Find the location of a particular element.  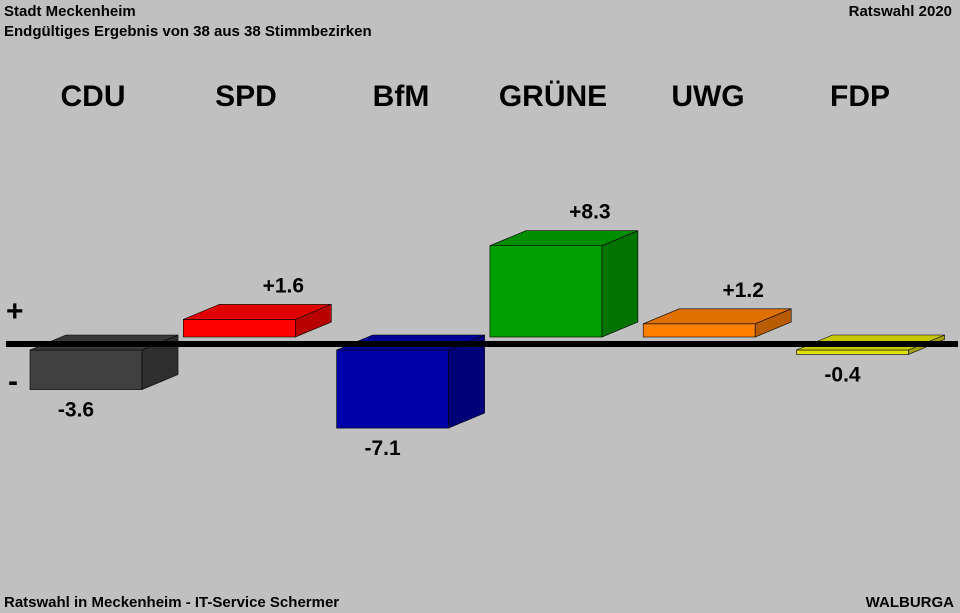

bar-uwg is located at coordinates (717, 323).